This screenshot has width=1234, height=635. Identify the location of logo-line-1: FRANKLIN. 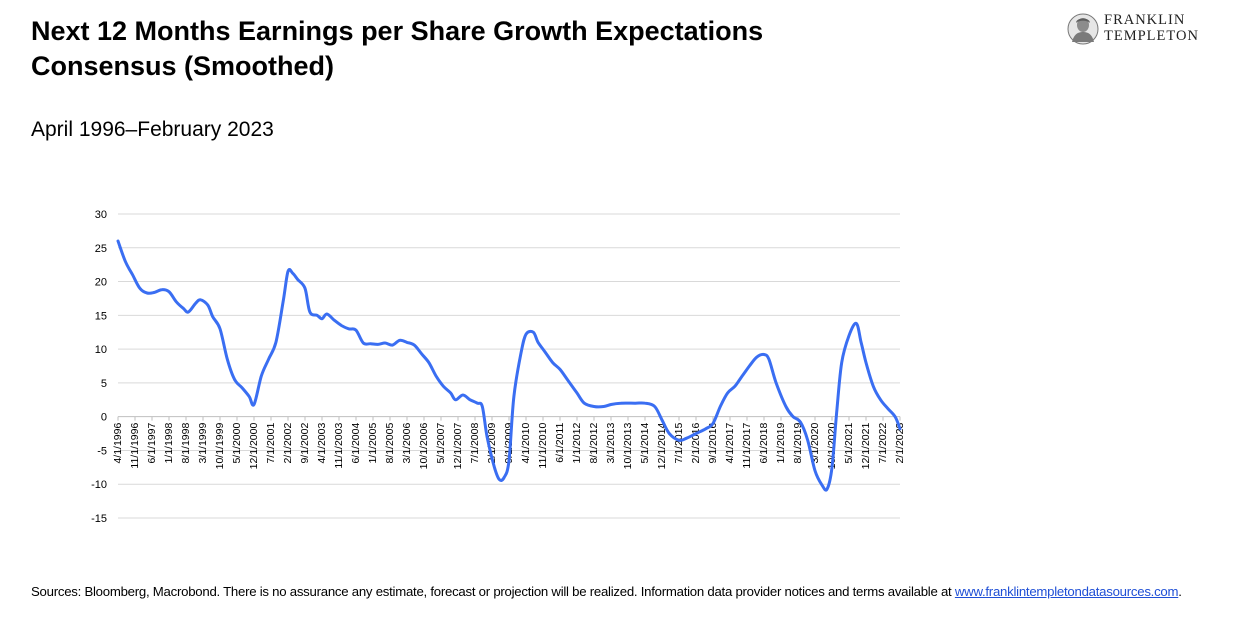
(1145, 20).